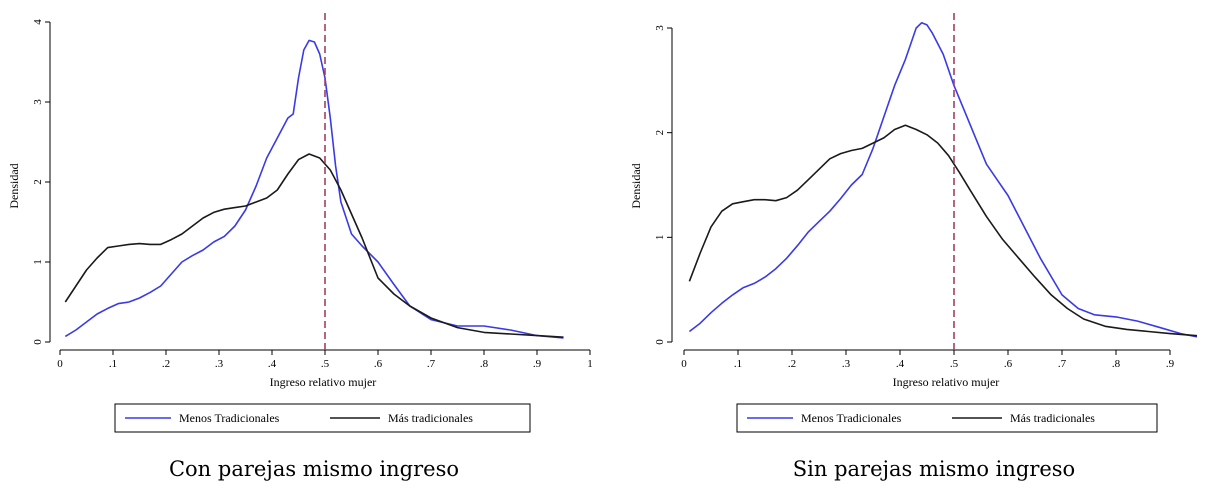 The width and height of the screenshot is (1207, 493). I want to click on y-tick-label: 4, so click(38, 22).